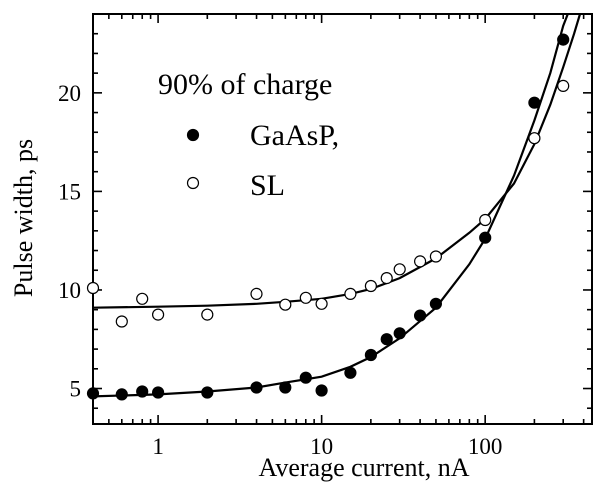 The height and width of the screenshot is (483, 593). I want to click on legend-label-gaasp: GaAsP,, so click(294, 135).